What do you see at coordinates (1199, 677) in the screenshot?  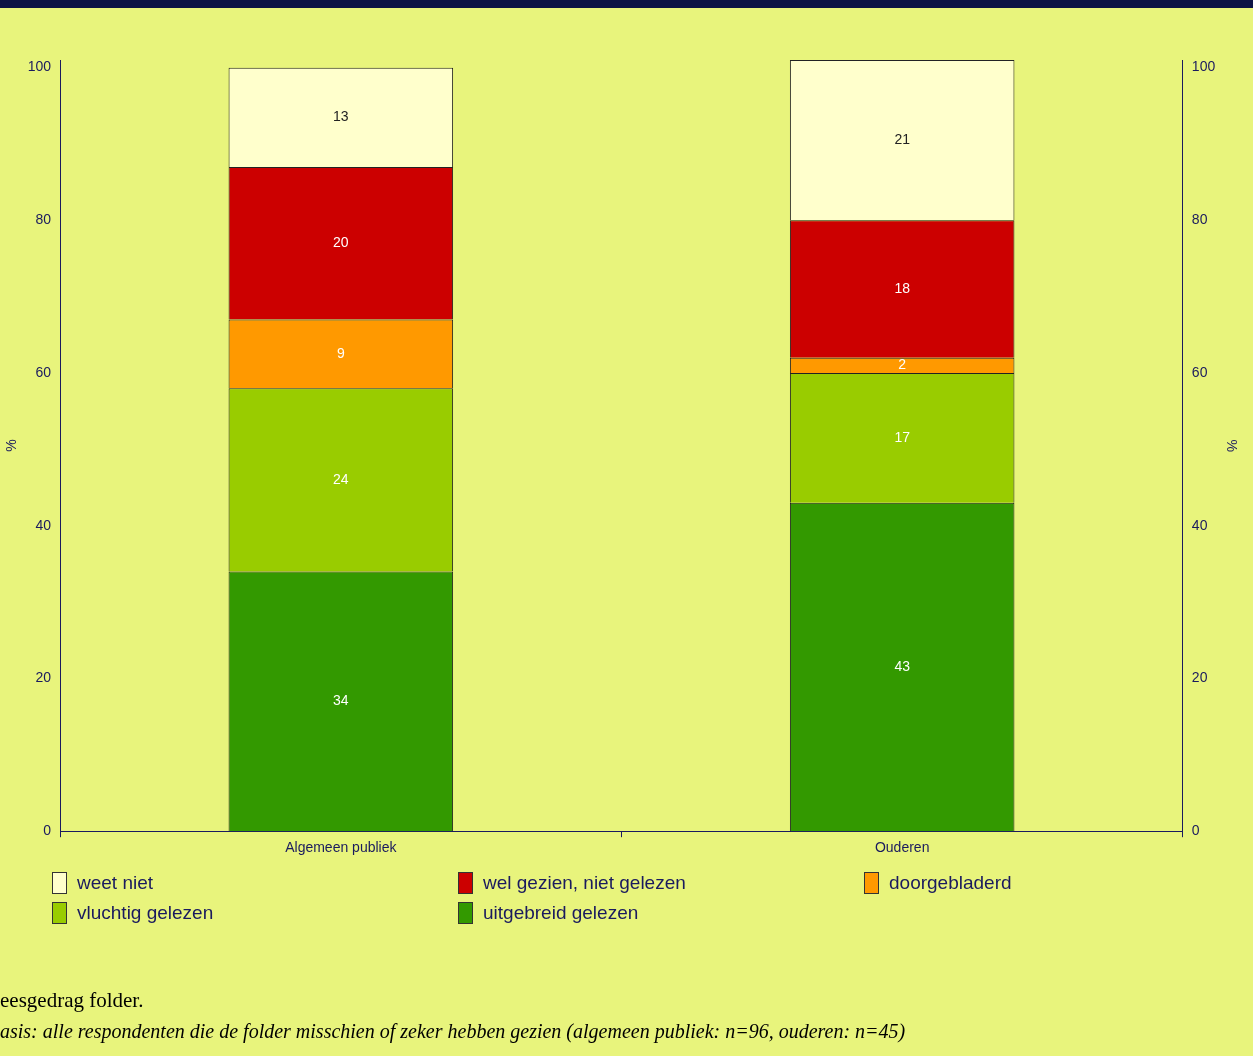 I see `y2-tick-label: 20` at bounding box center [1199, 677].